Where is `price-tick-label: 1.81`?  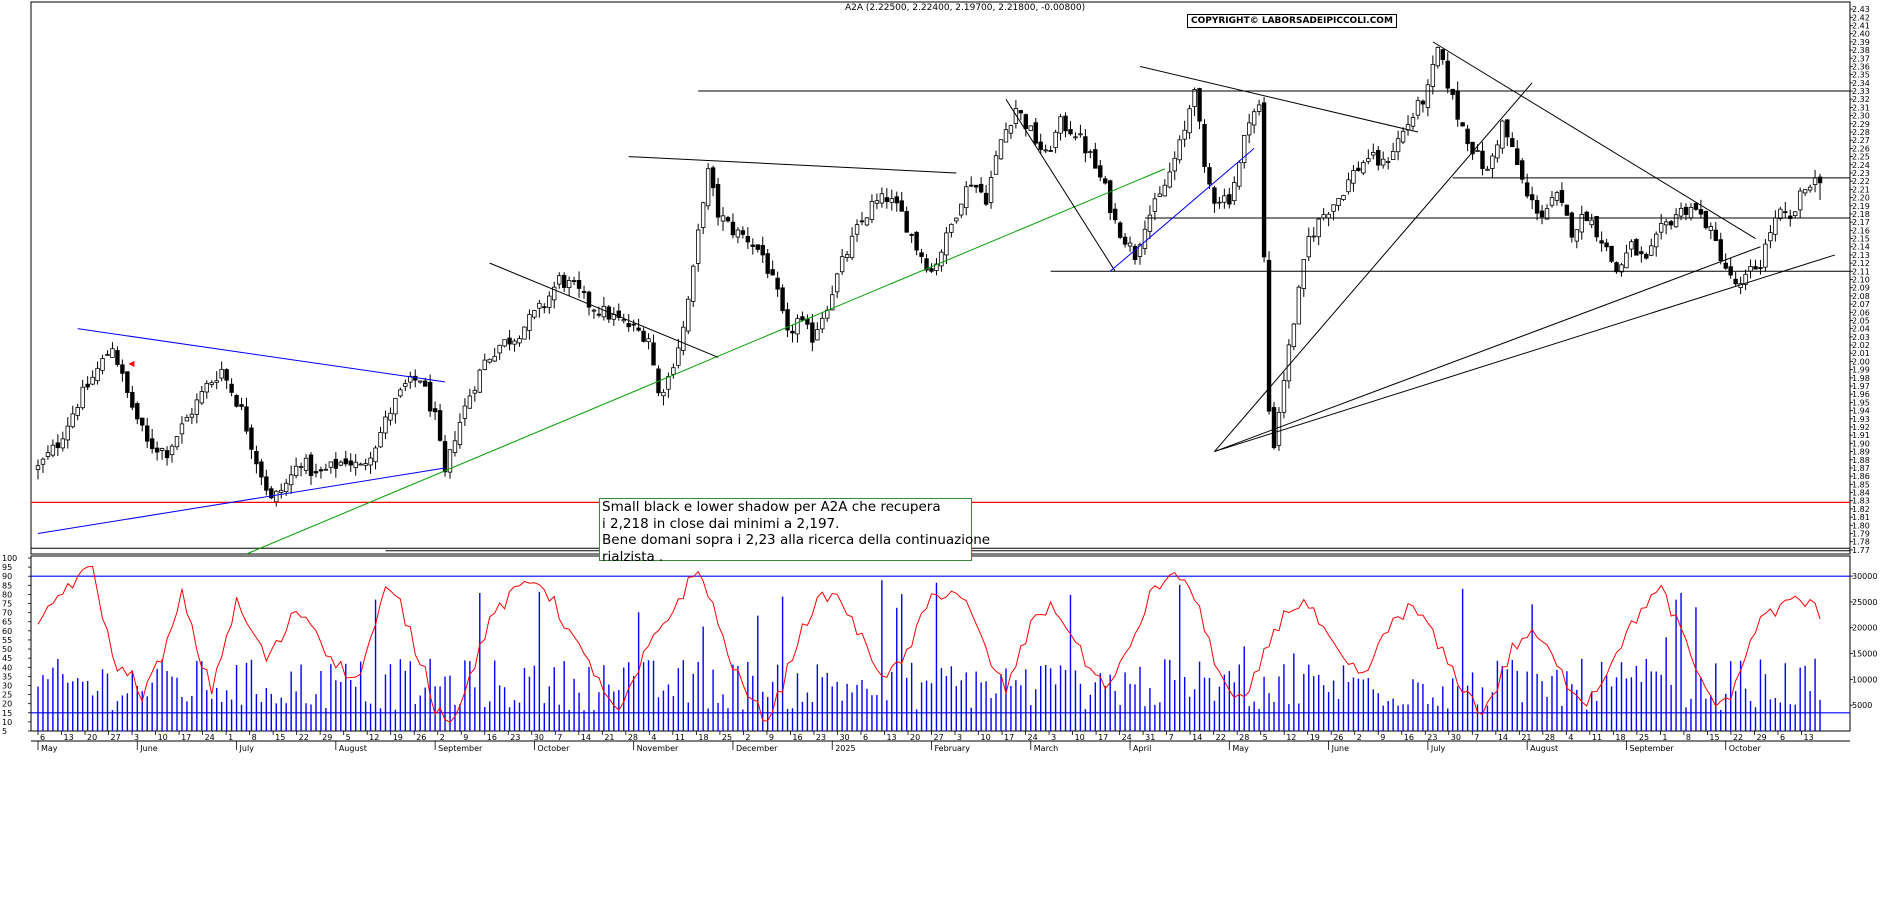 price-tick-label: 1.81 is located at coordinates (1861, 517).